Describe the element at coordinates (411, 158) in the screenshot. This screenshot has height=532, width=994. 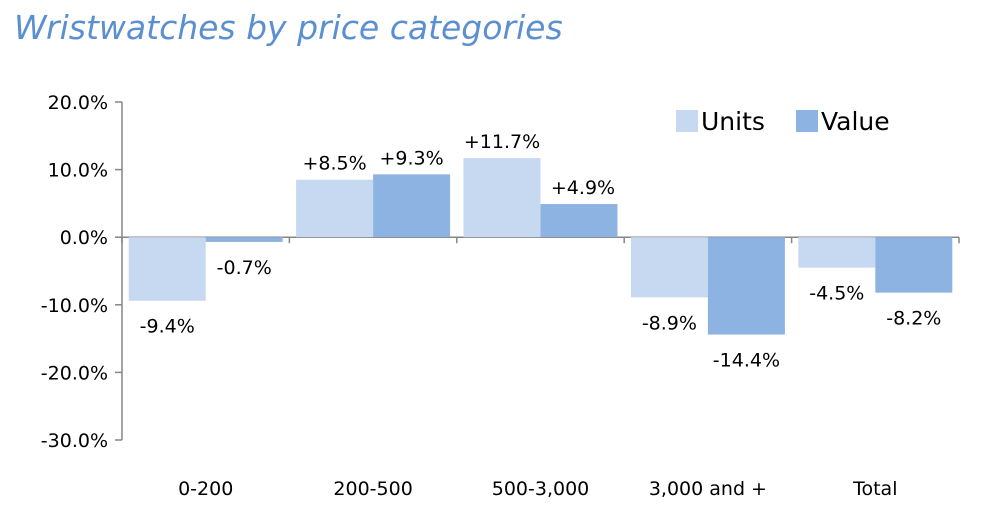
I see `data-label-value: +9.3%` at that location.